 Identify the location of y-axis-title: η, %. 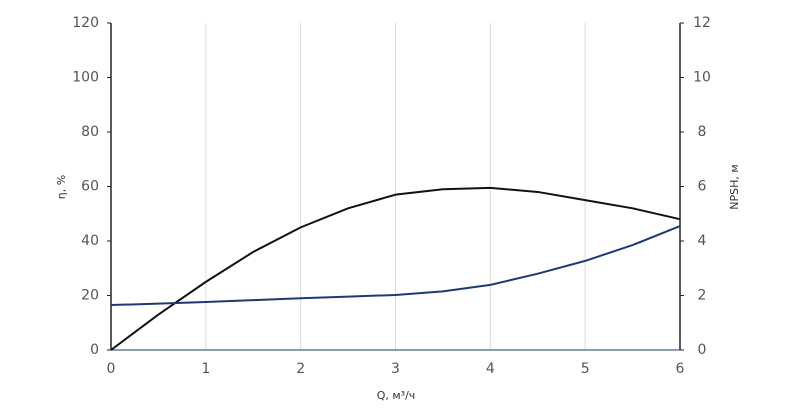
(61, 187).